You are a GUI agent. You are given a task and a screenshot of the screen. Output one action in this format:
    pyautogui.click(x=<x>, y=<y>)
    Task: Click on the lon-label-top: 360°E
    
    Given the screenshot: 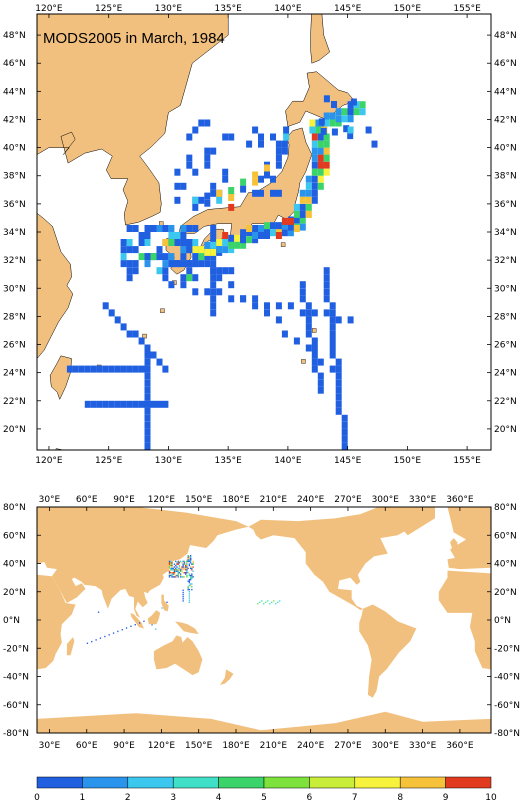 What is the action you would take?
    pyautogui.click(x=460, y=500)
    